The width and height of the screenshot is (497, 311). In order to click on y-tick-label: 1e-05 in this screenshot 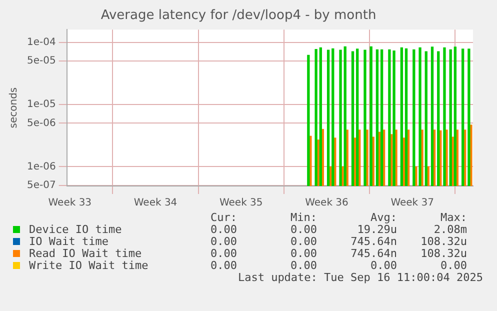, I will do `click(41, 104)`.